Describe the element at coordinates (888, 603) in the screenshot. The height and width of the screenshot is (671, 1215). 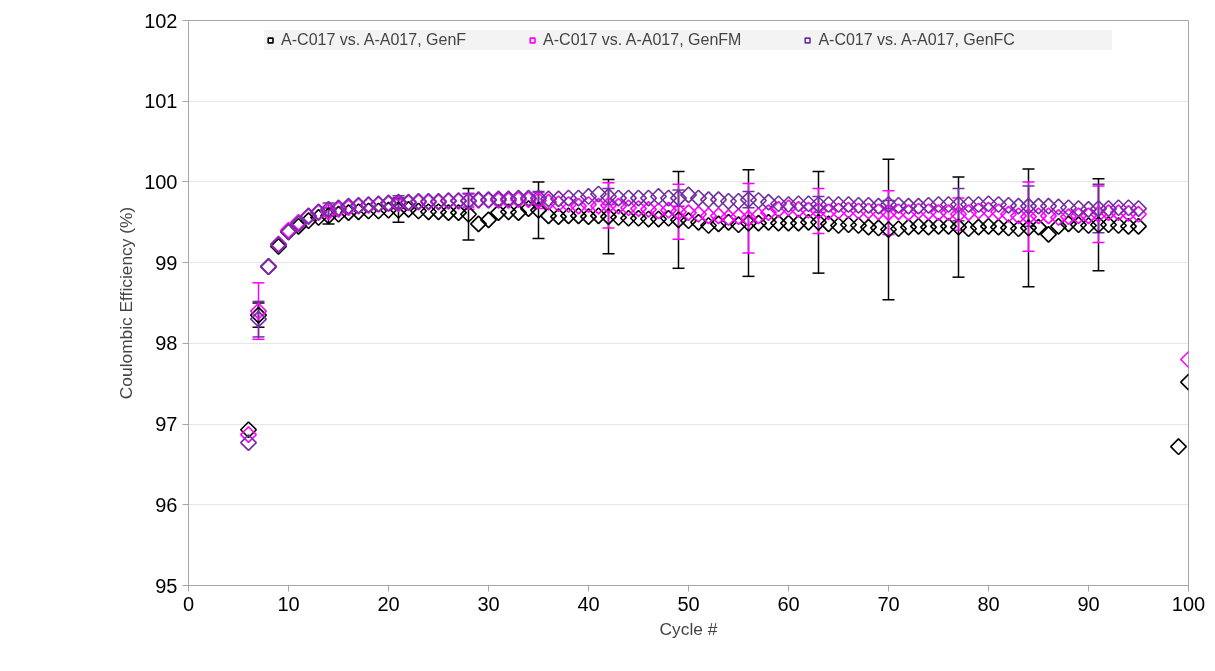
I see `x-tick-label: 70` at that location.